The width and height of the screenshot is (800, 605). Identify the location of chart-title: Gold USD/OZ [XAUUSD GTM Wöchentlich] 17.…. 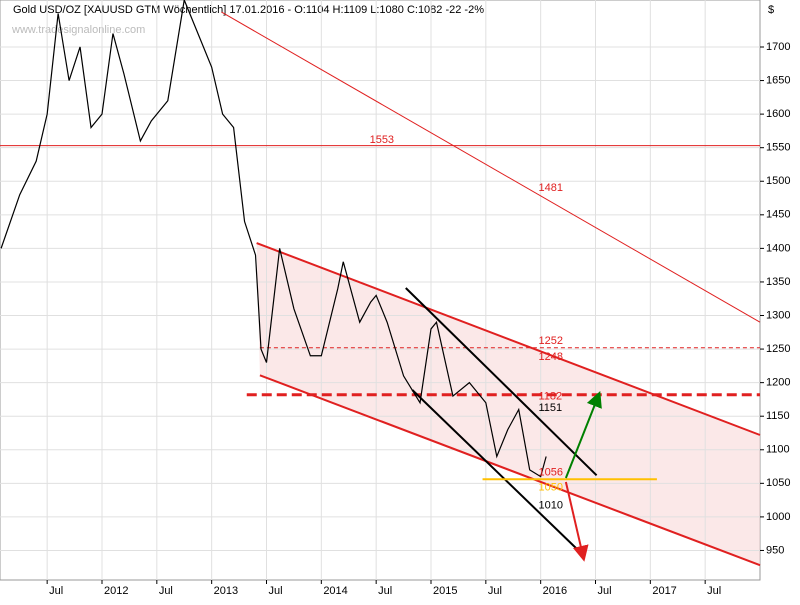
(248, 10).